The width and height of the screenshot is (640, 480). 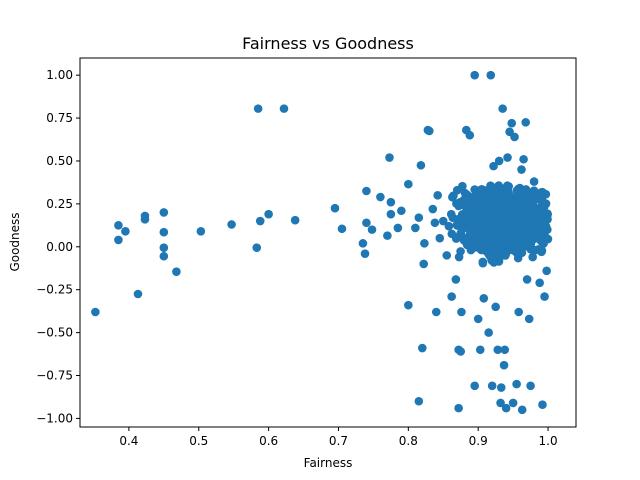 What do you see at coordinates (338, 441) in the screenshot?
I see `x-tick-label: 0.7` at bounding box center [338, 441].